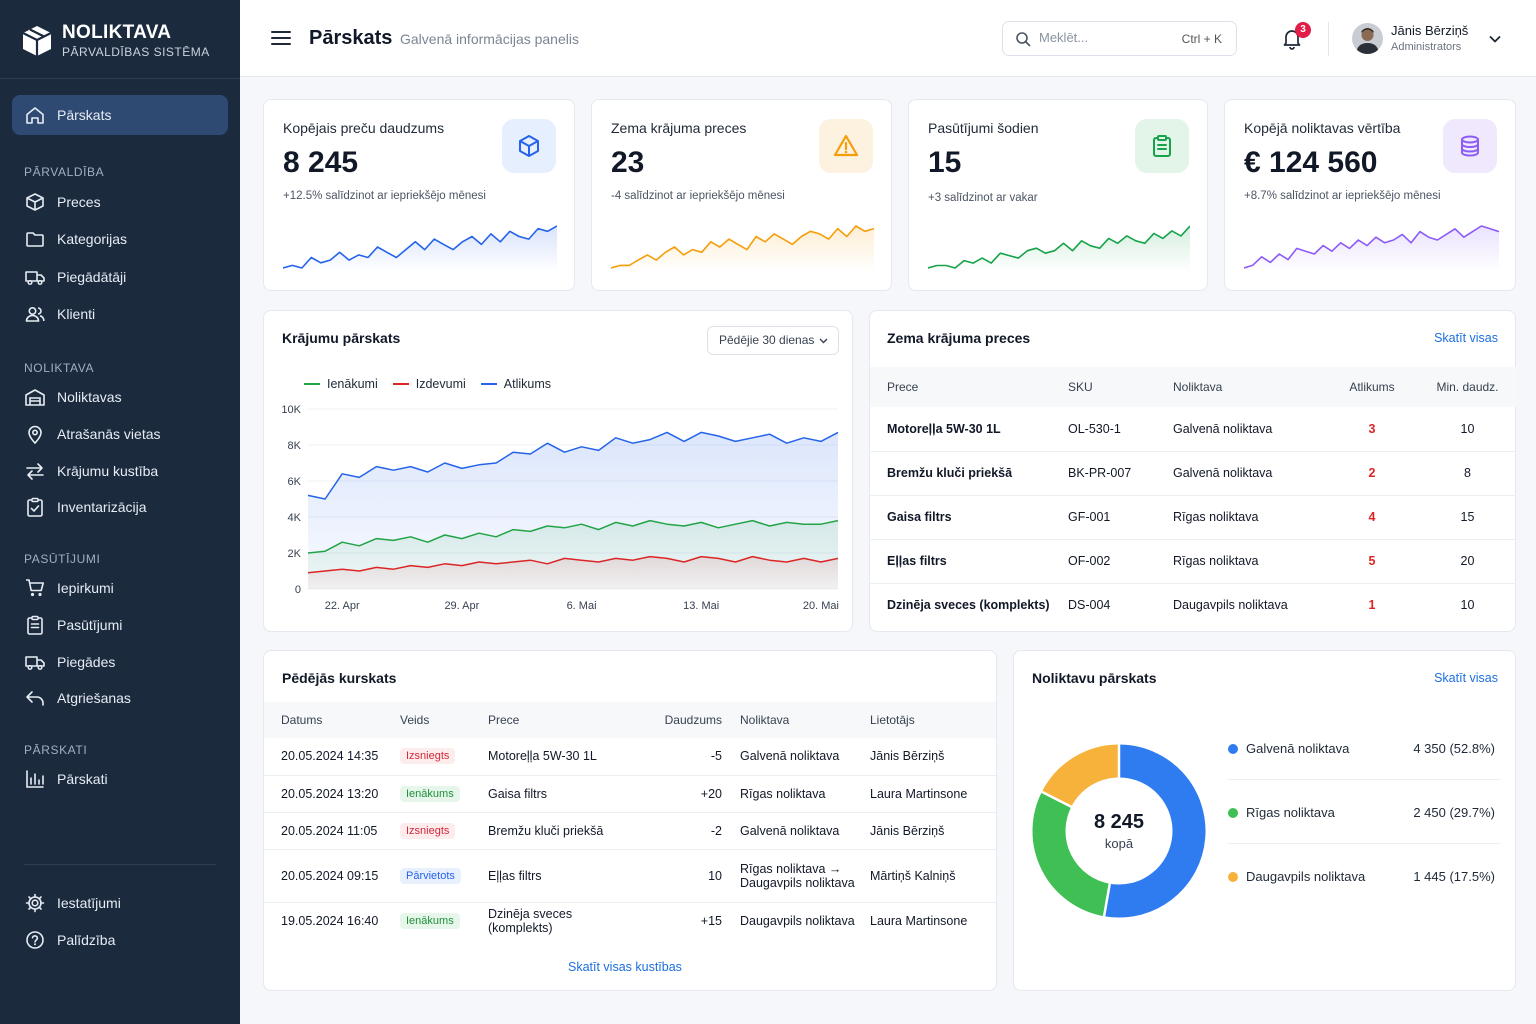  Describe the element at coordinates (1364, 843) in the screenshot. I see `legend-divider` at that location.